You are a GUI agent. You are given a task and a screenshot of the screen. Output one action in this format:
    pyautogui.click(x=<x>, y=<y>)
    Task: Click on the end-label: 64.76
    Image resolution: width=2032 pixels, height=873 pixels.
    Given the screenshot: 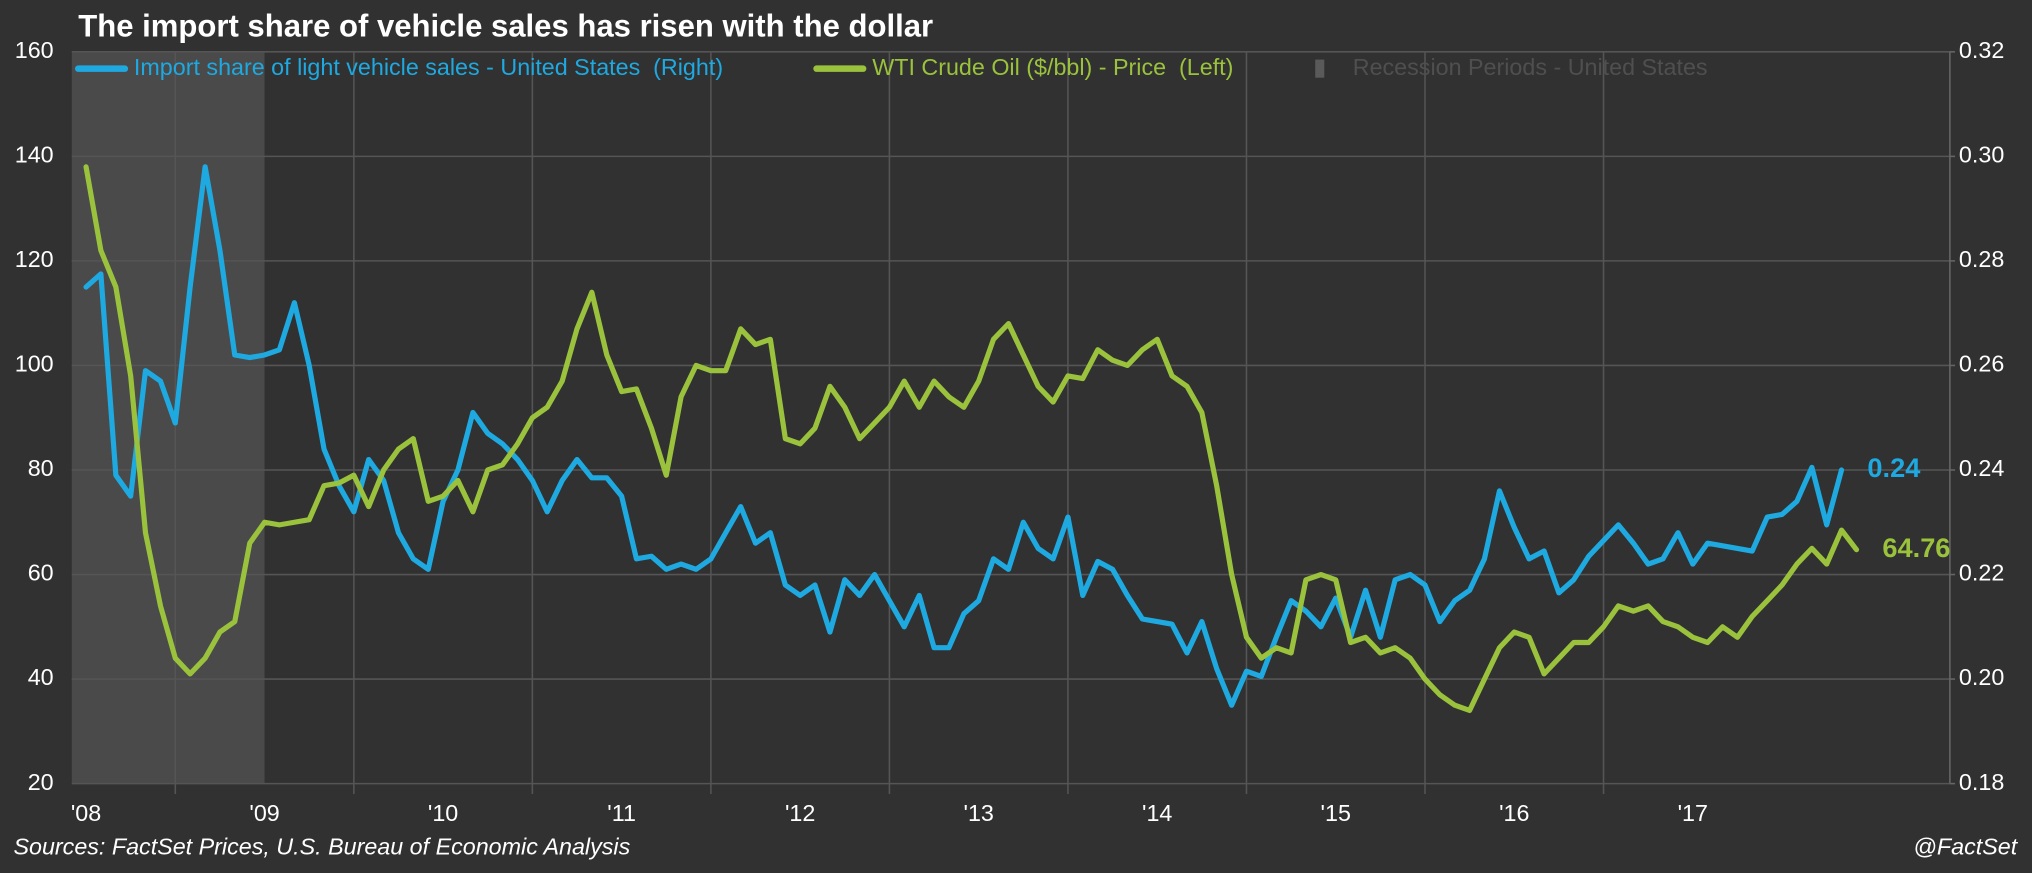 What is the action you would take?
    pyautogui.click(x=1916, y=547)
    